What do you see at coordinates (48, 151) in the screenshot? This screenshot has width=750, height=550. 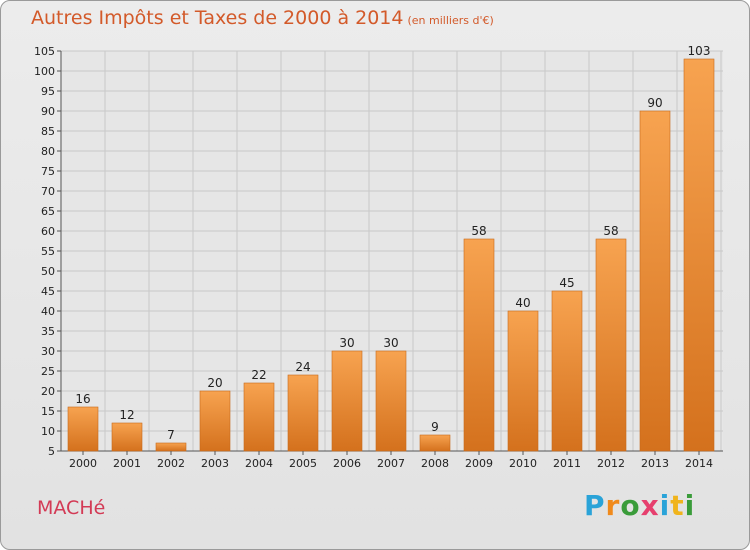 I see `y-tick-label: 80` at bounding box center [48, 151].